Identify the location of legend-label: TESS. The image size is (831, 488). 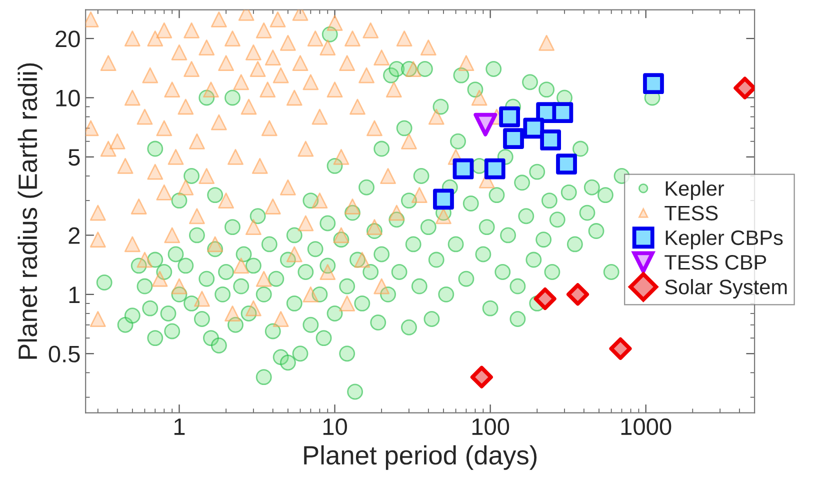
(691, 213).